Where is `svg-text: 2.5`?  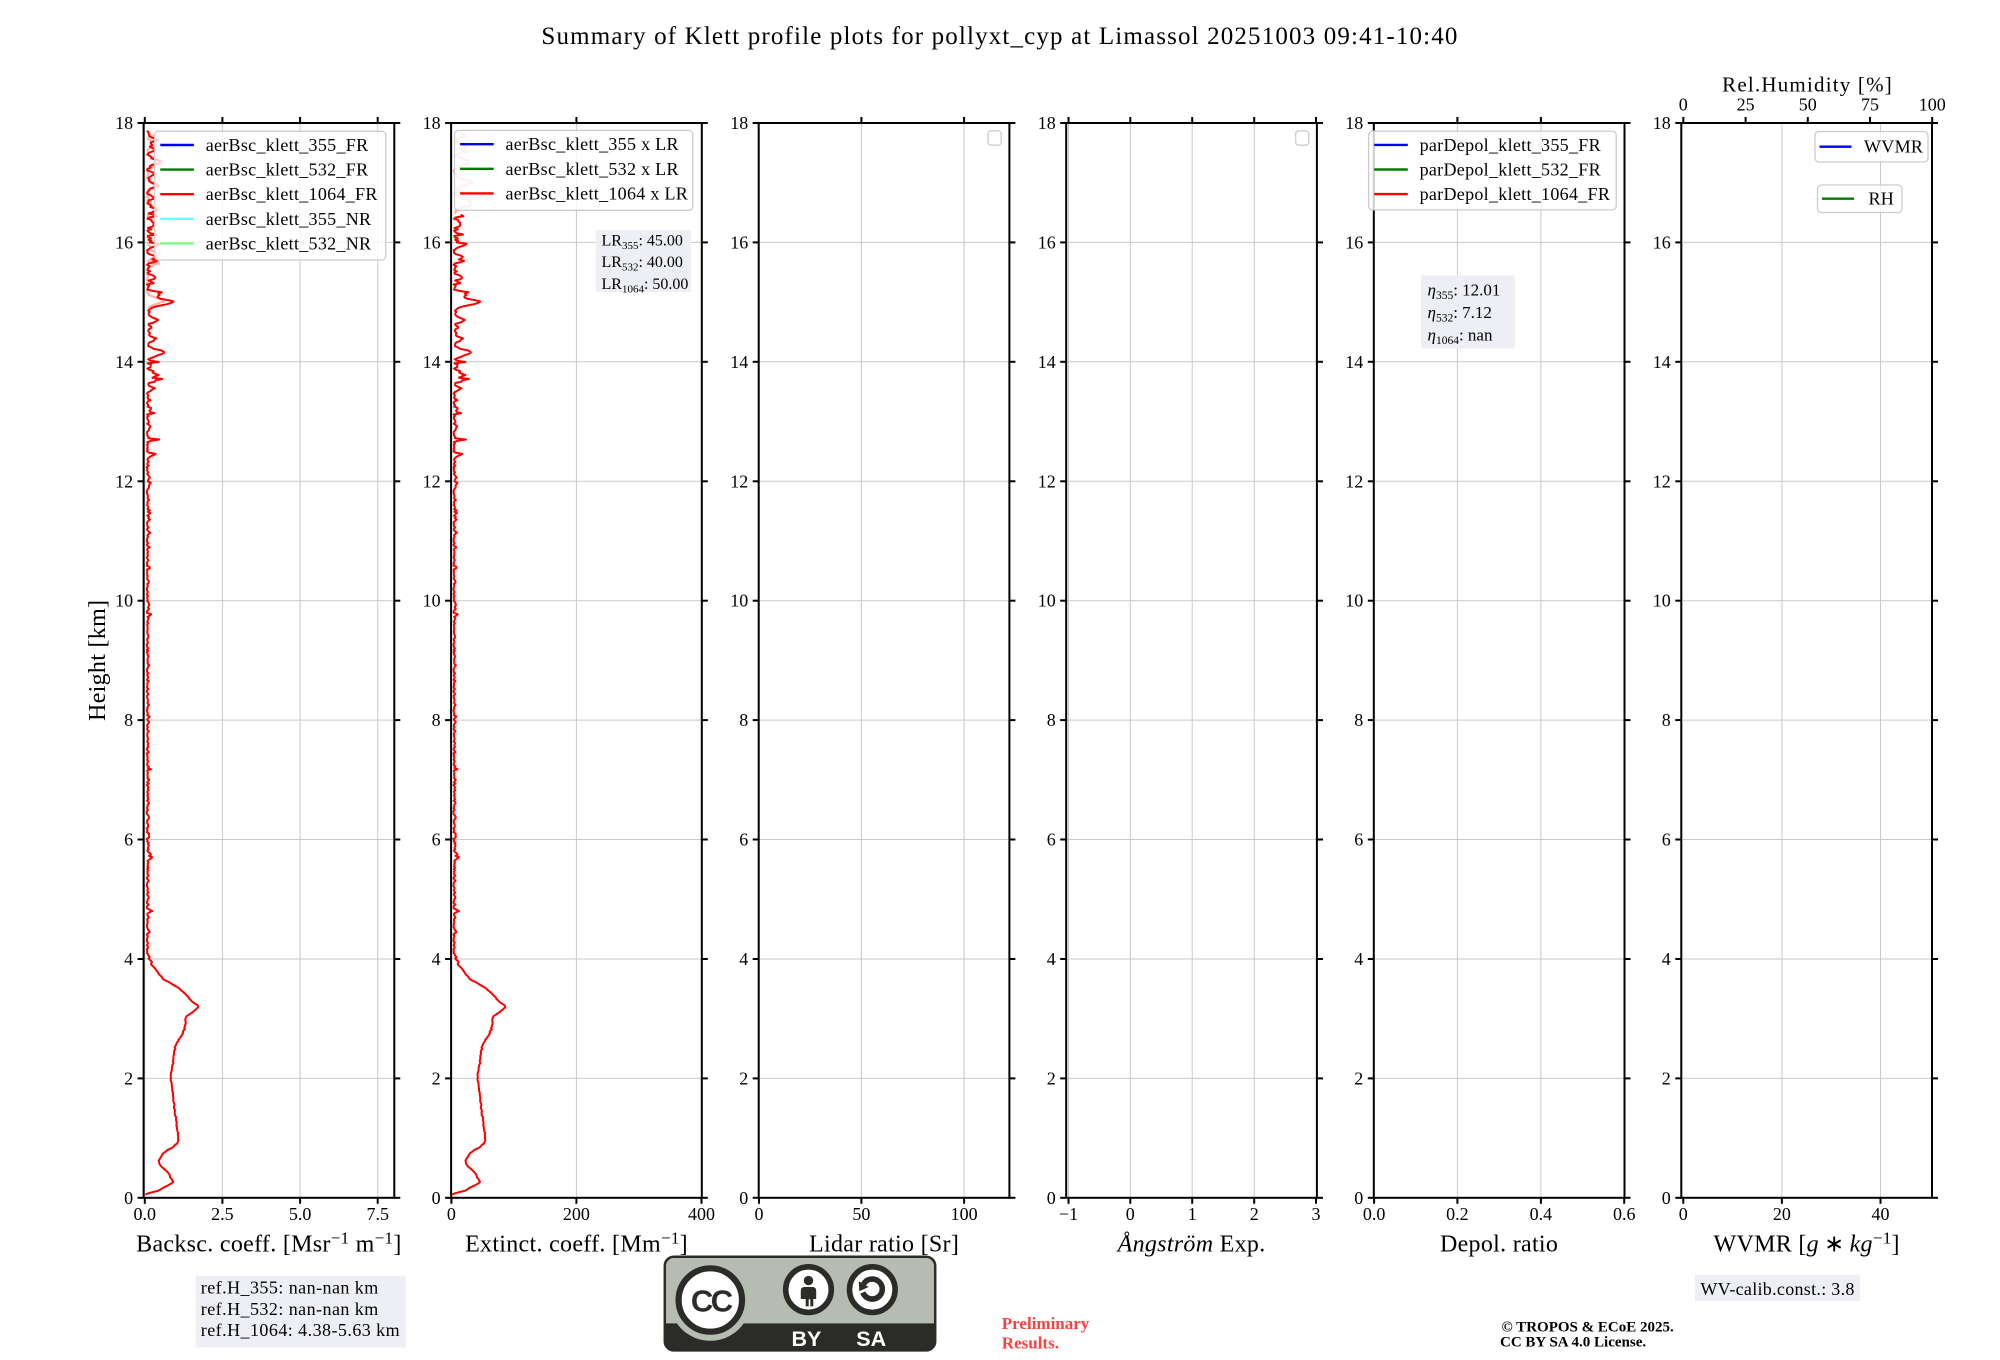 svg-text: 2.5 is located at coordinates (222, 1214).